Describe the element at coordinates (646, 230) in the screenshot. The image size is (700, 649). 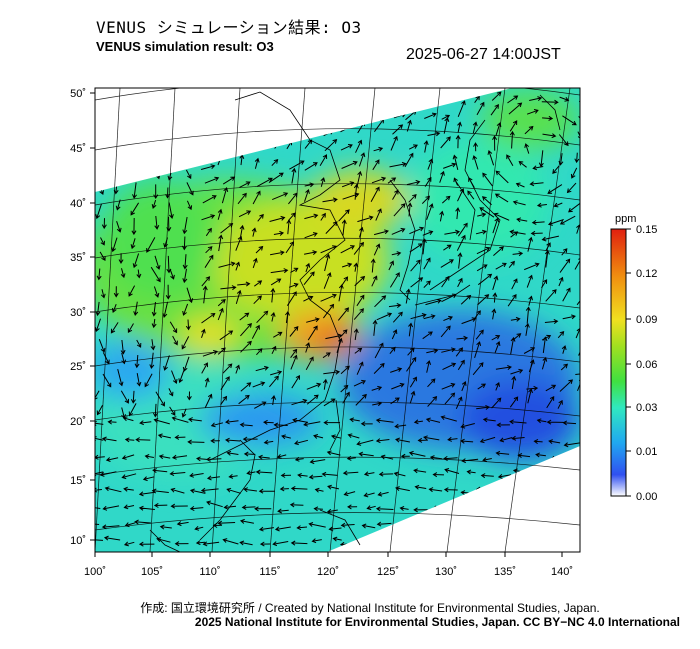
I see `colorbar-tick-label: 0.15` at that location.